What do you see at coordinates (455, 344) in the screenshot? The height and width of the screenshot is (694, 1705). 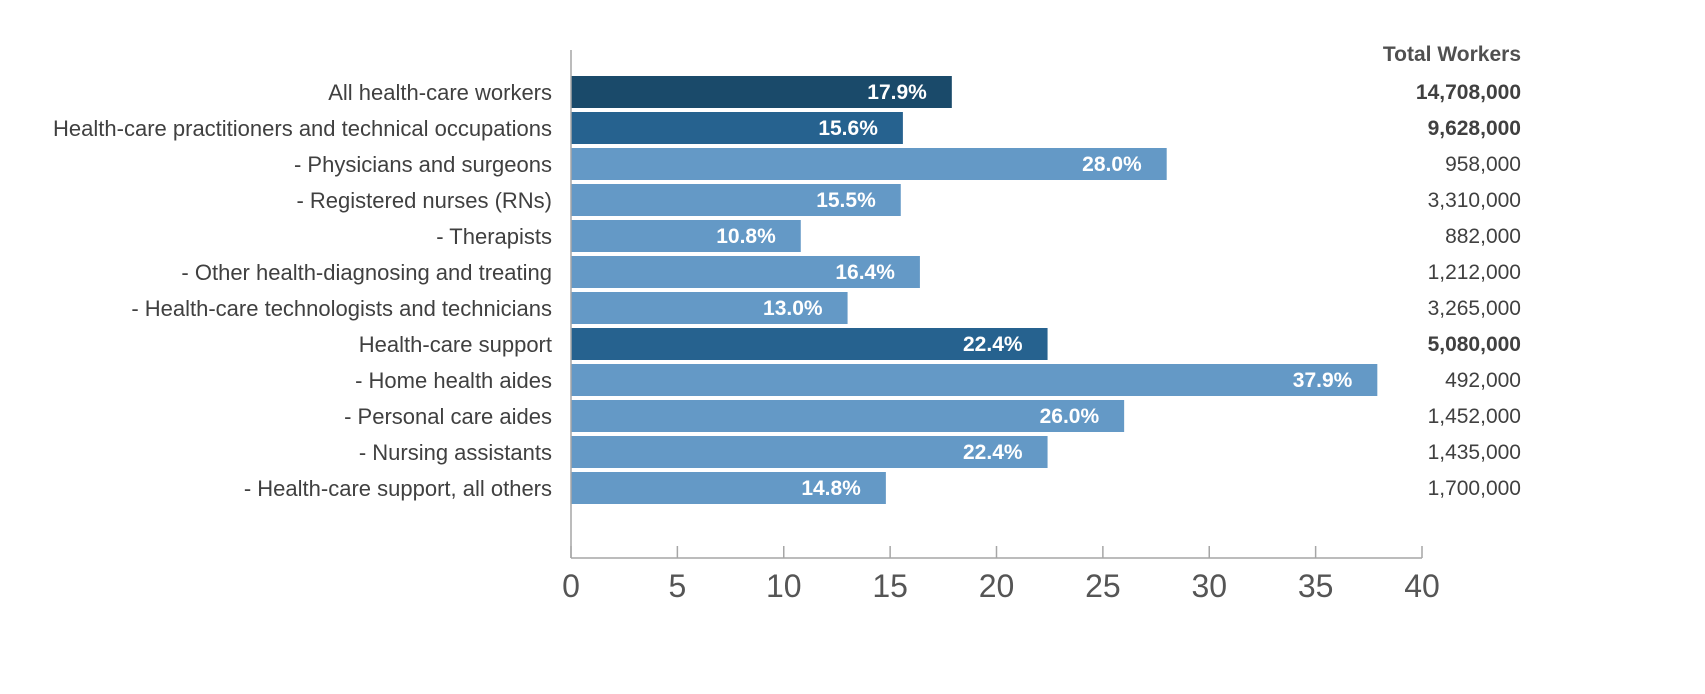 I see `category-label: Health-care support` at bounding box center [455, 344].